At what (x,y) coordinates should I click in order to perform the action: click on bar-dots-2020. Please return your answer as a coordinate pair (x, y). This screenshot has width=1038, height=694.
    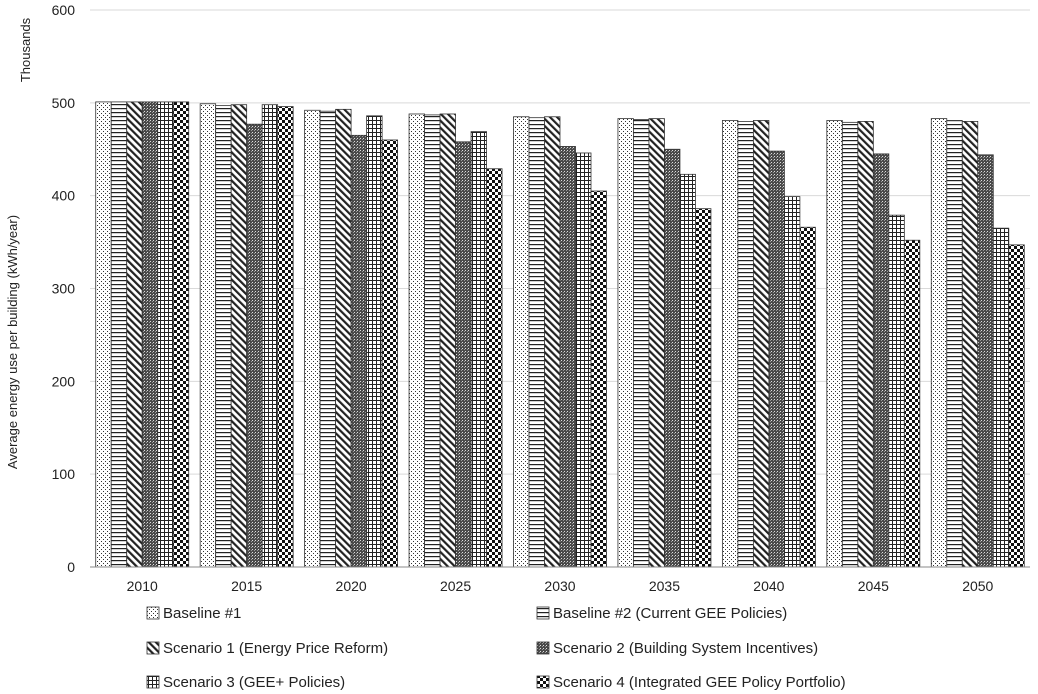
    Looking at the image, I should click on (312, 338).